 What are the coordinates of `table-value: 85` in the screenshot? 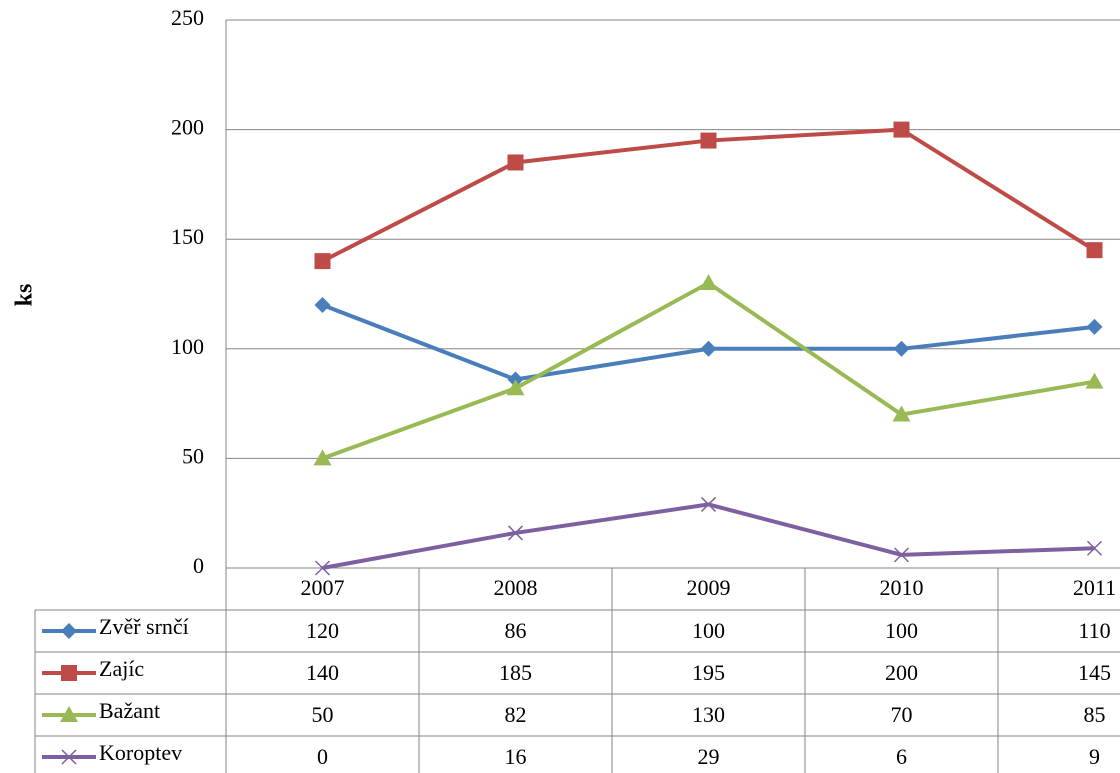 It's located at (1095, 714).